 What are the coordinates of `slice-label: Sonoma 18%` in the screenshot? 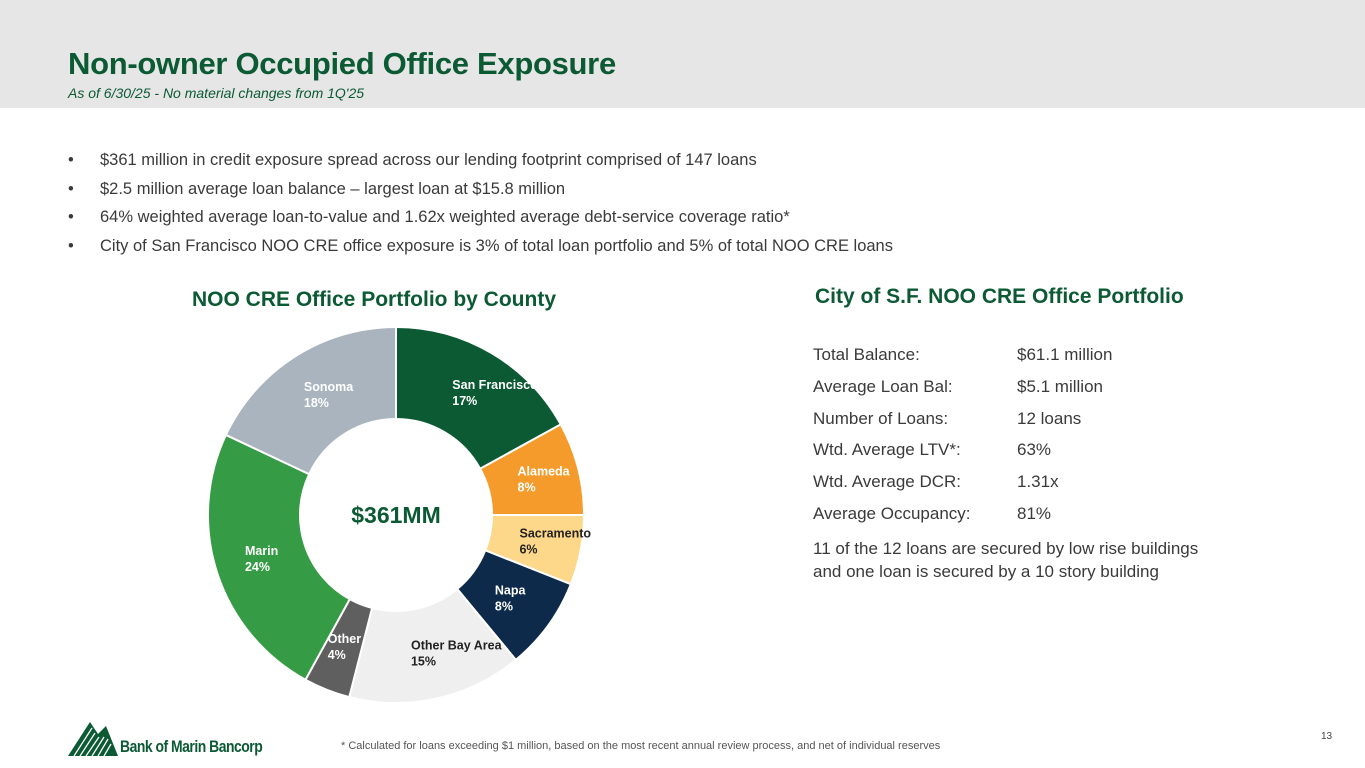 It's located at (329, 395).